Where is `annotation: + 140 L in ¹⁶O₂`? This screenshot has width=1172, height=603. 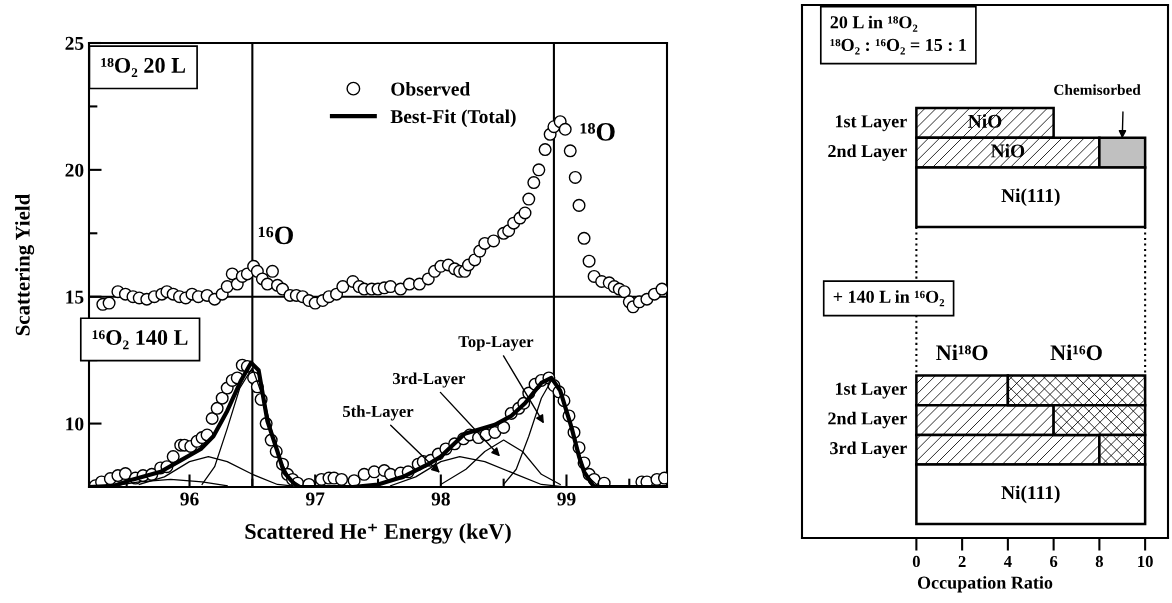
annotation: + 140 L in ¹⁶O₂ is located at coordinates (889, 298).